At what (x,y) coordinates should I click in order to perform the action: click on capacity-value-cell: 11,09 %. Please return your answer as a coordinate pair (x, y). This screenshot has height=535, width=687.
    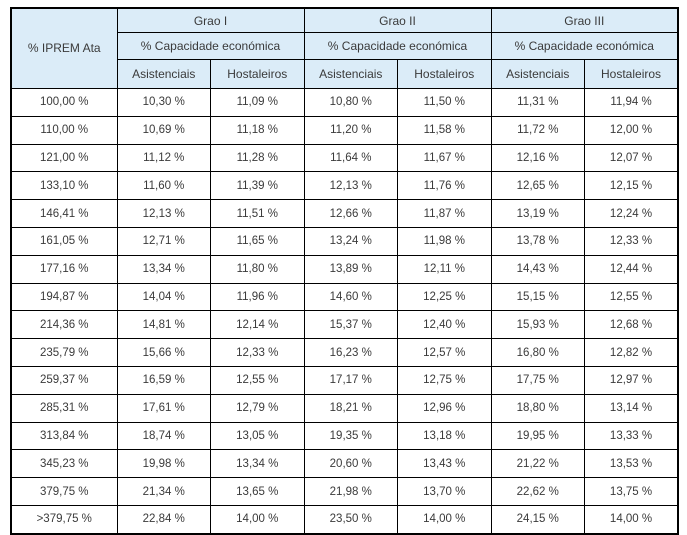
    Looking at the image, I should click on (257, 102).